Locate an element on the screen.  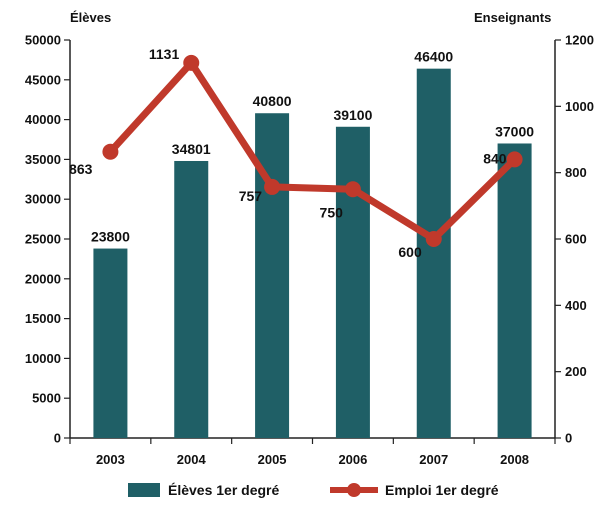
line-data-label: 757 is located at coordinates (251, 196).